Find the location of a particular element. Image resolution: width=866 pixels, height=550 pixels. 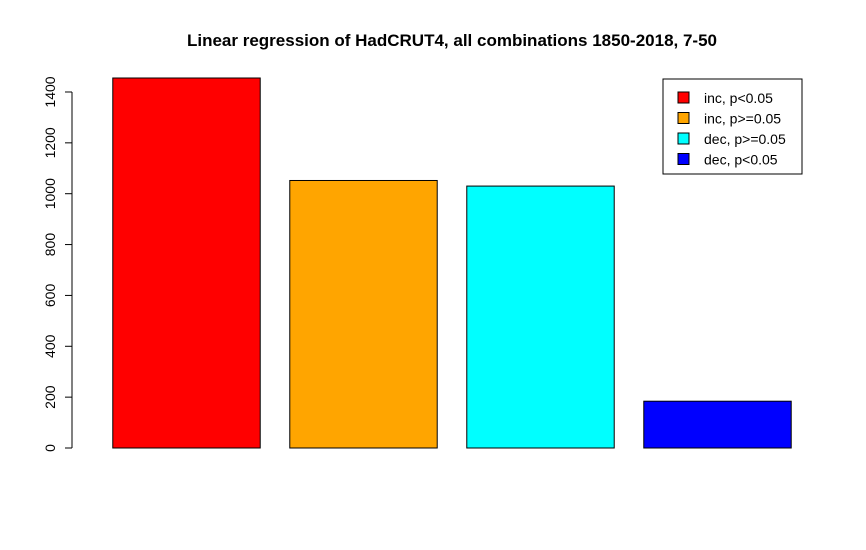

legend-label: inc, p>=0.05 is located at coordinates (742, 119).